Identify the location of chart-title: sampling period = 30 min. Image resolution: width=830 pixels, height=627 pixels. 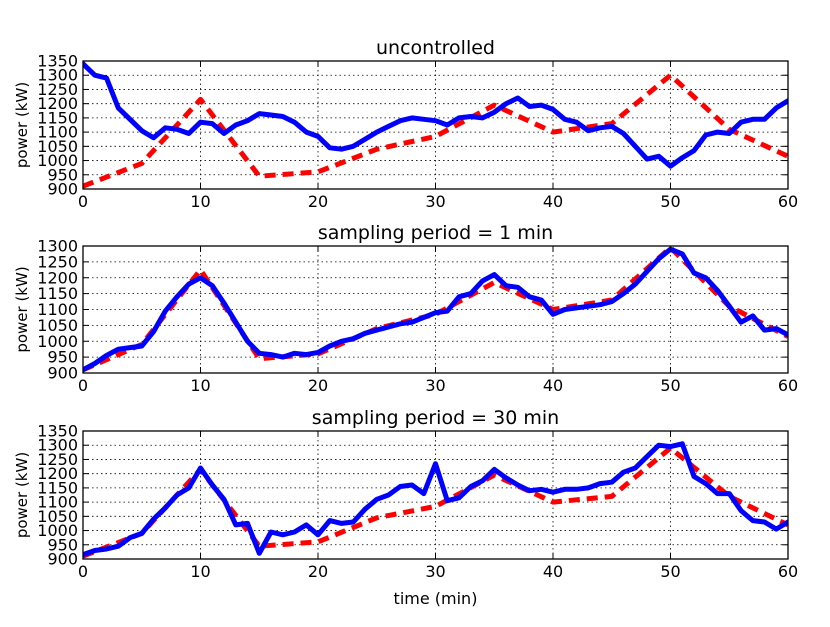
(435, 418).